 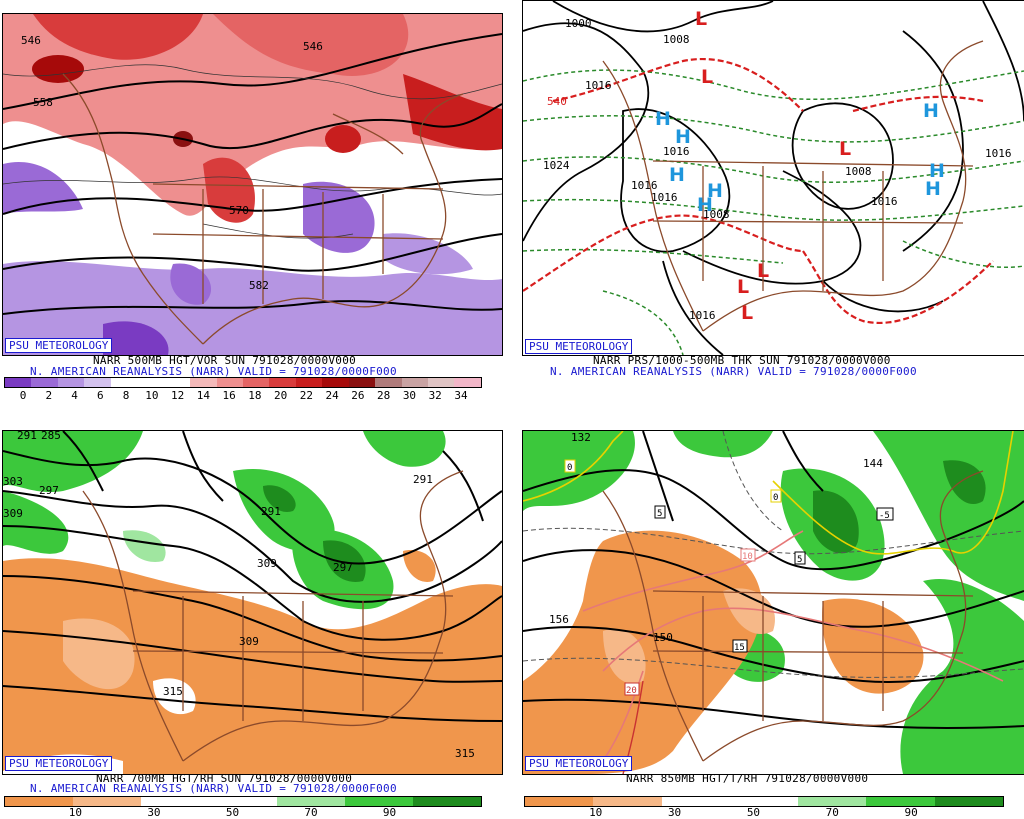 What do you see at coordinates (23, 395) in the screenshot?
I see `colorbar-tick-label: 0` at bounding box center [23, 395].